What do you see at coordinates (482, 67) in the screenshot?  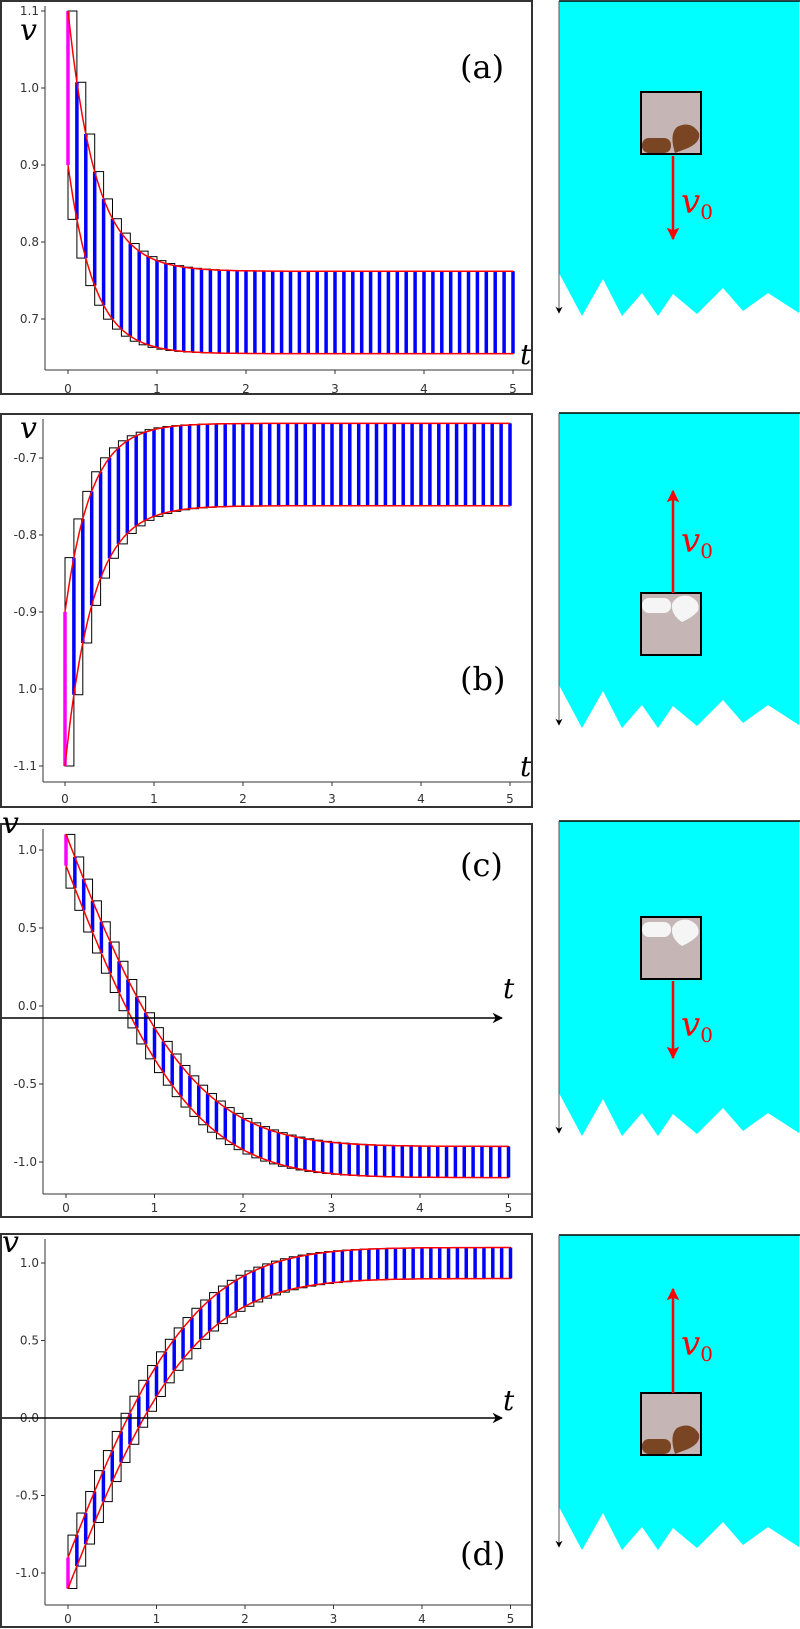 I see `panel-label: (a)` at bounding box center [482, 67].